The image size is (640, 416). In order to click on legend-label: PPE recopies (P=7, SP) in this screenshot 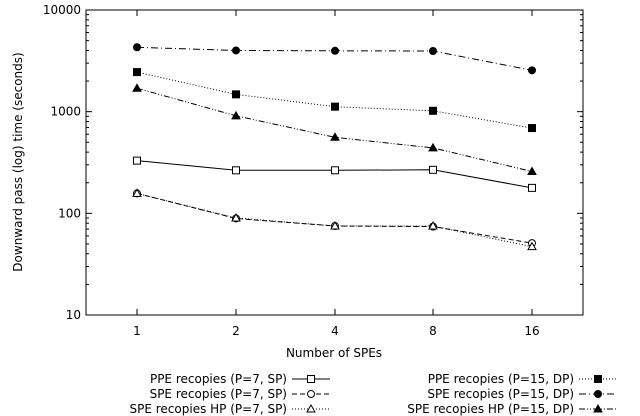, I will do `click(218, 379)`.